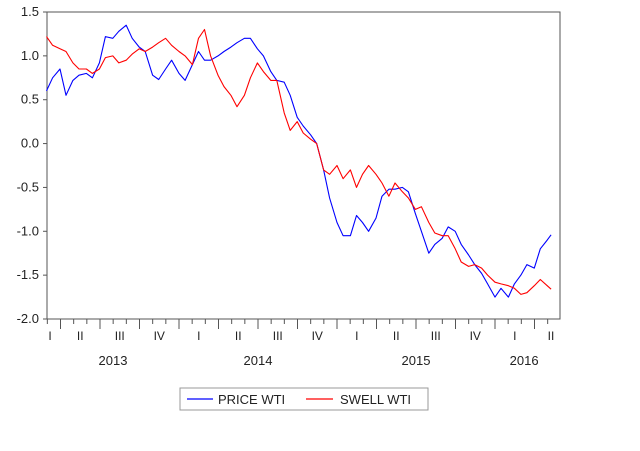 Image resolution: width=640 pixels, height=451 pixels. Describe the element at coordinates (113, 360) in the screenshot. I see `x-year-label: 2013` at that location.